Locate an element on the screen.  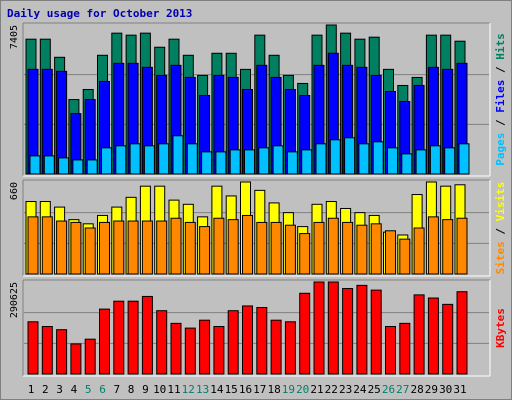
x-tick-day-26: 26 is located at coordinates (388, 389).